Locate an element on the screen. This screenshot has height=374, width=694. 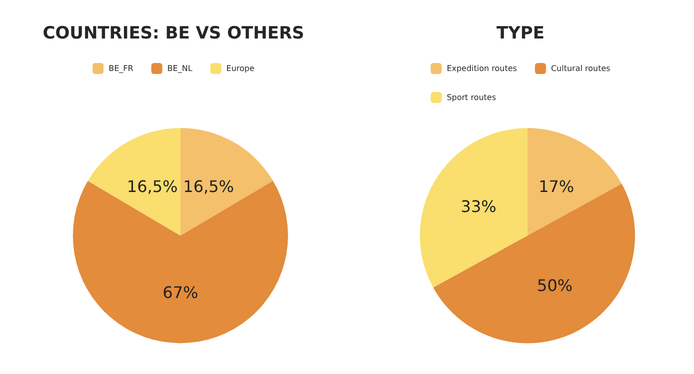
data-label: 67% is located at coordinates (180, 292).